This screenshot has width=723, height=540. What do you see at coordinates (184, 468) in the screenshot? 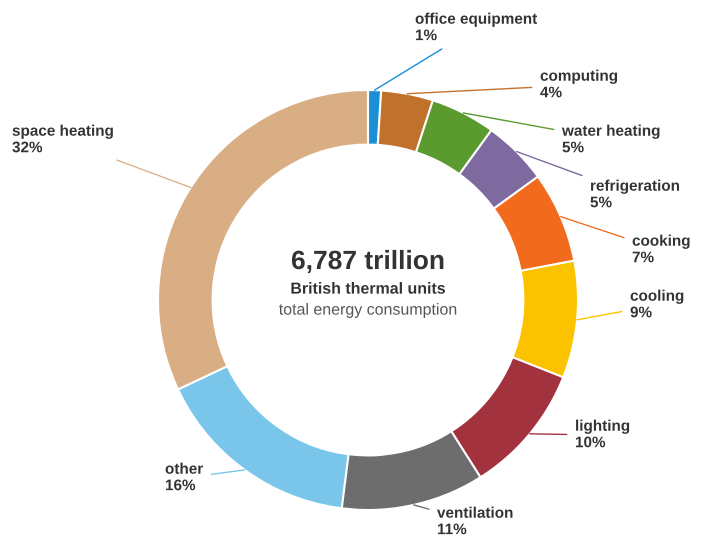
I see `slice-label: other` at bounding box center [184, 468].